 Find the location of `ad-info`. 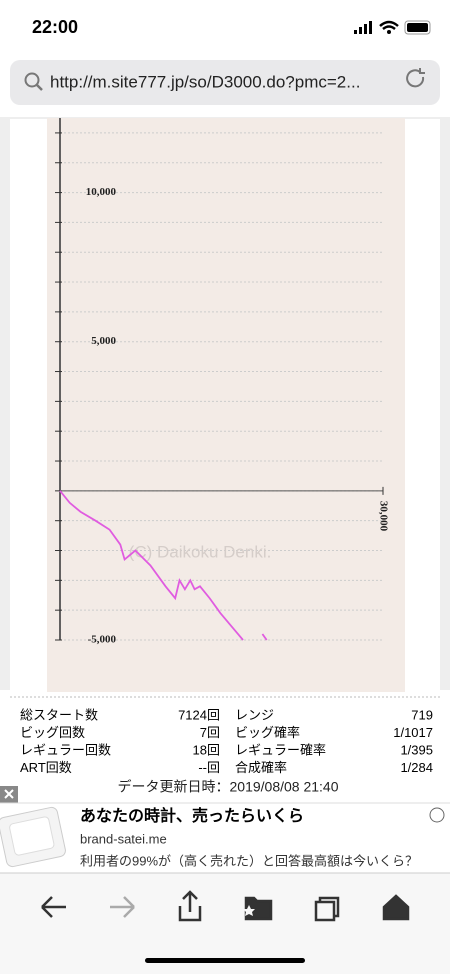

ad-info is located at coordinates (437, 815).